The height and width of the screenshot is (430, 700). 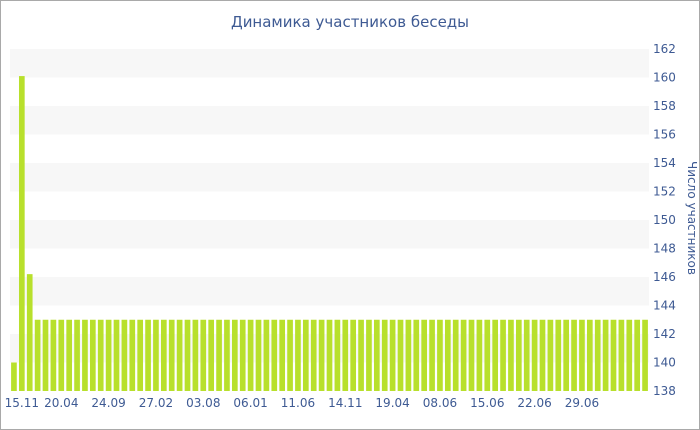 What do you see at coordinates (664, 220) in the screenshot?
I see `y-axis-ticks: 138 140 142 144 146 148 150 152 154 156 158 160 162` at bounding box center [664, 220].